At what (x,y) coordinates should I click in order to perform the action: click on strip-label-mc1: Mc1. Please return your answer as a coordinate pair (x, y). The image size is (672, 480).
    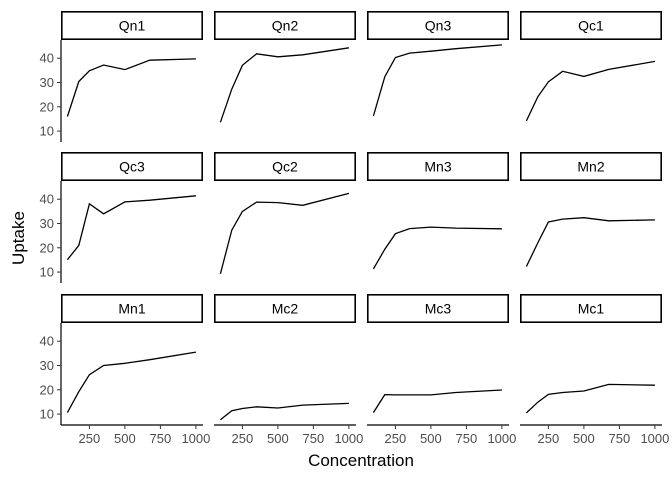
    Looking at the image, I should click on (591, 309).